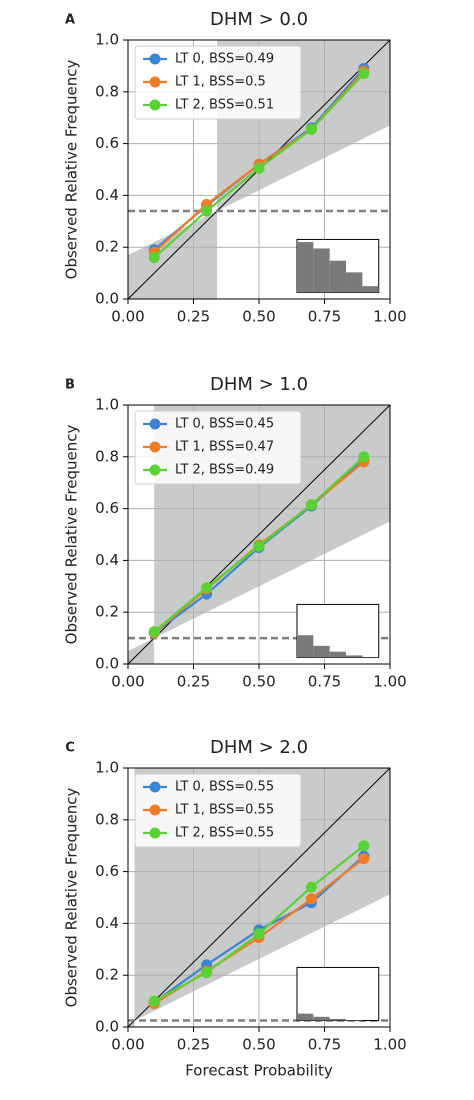 This screenshot has width=474, height=1100. I want to click on chart-title: DHM > 2.0, so click(259, 747).